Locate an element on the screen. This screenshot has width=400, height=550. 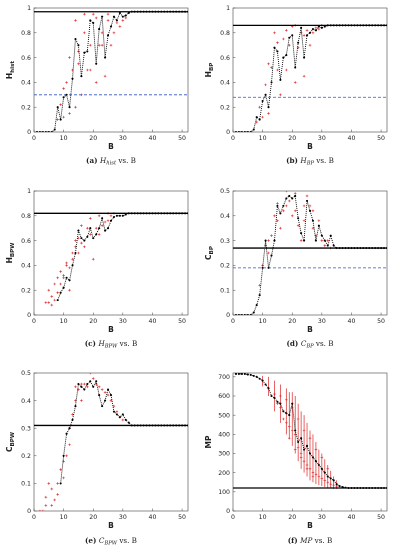
caption-subscript: BP is located at coordinates (309, 347).